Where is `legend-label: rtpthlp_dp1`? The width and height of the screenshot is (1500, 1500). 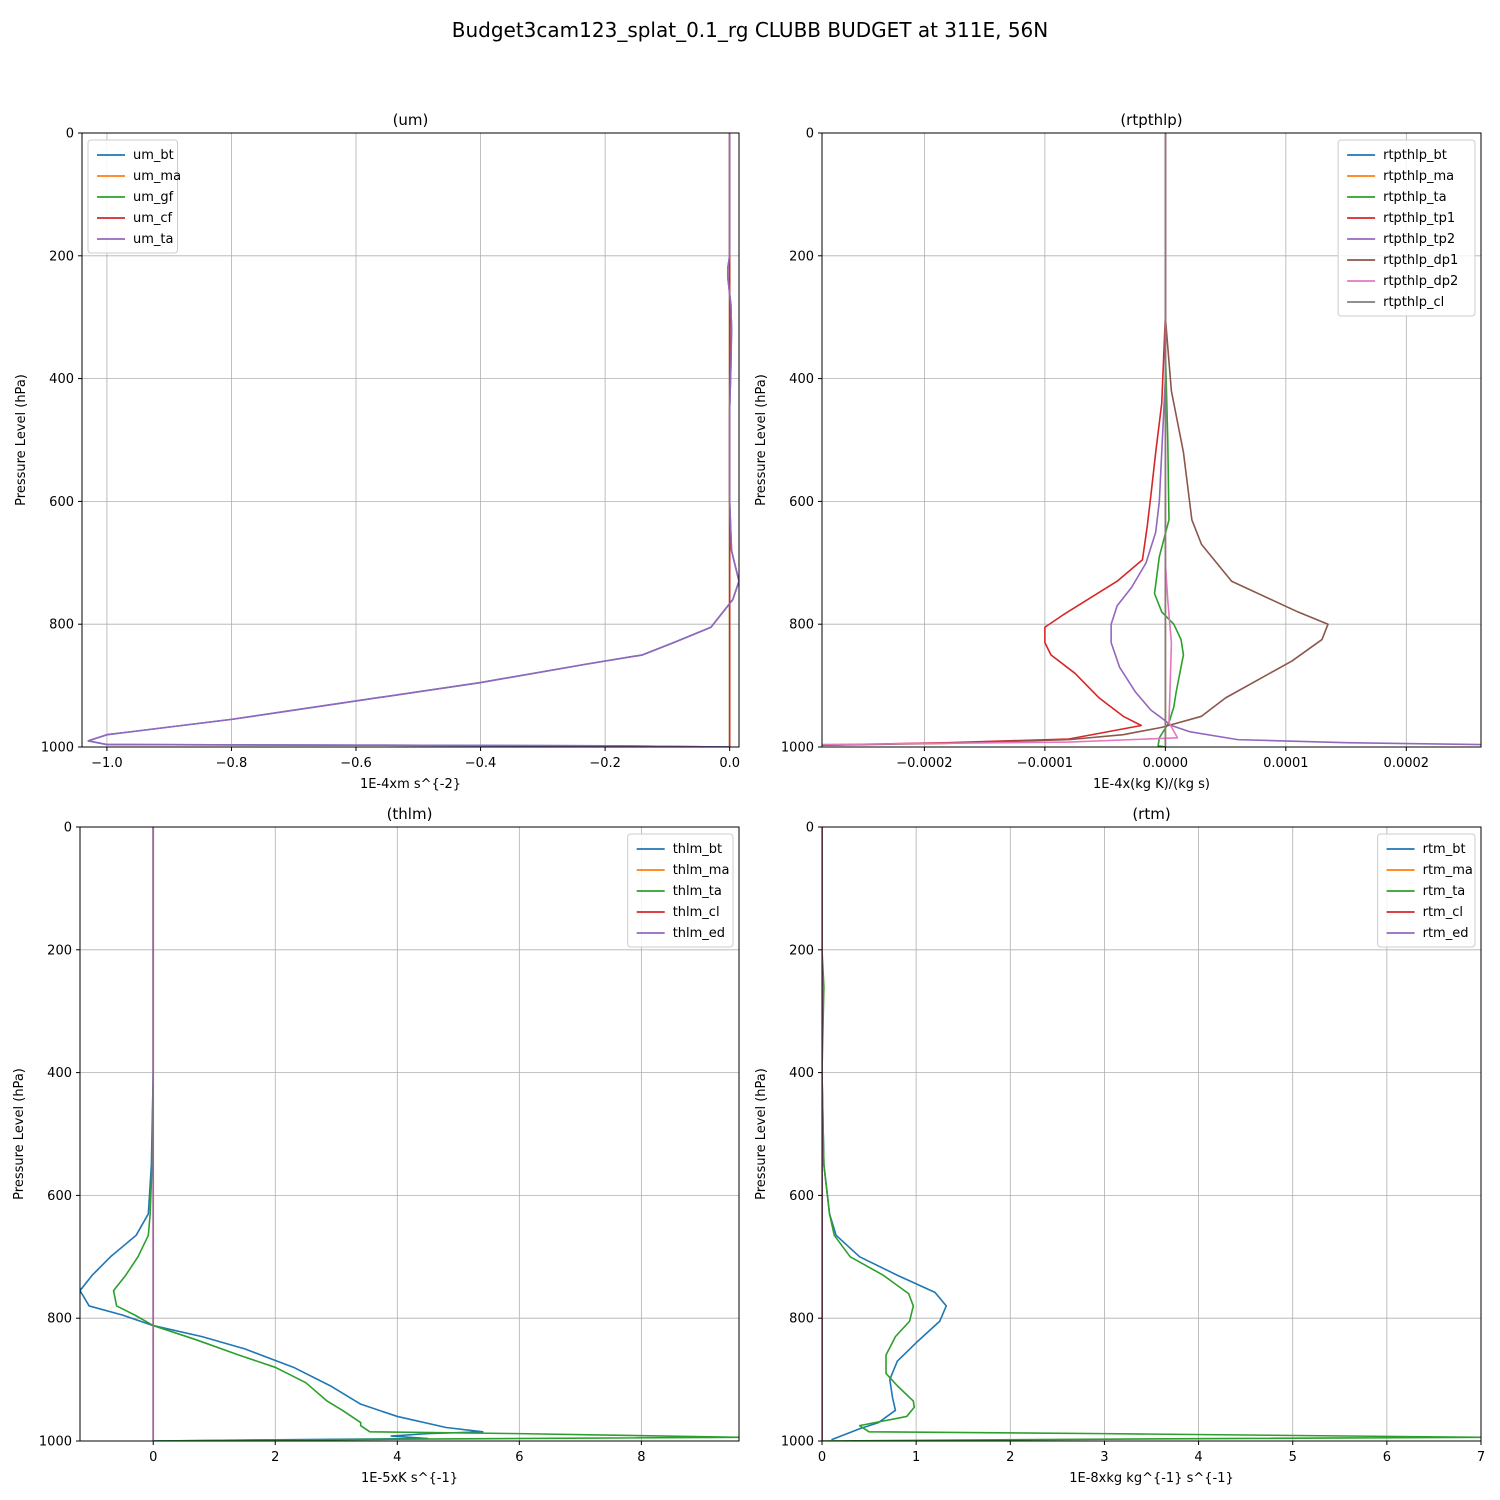 legend-label: rtpthlp_dp1 is located at coordinates (1420, 260).